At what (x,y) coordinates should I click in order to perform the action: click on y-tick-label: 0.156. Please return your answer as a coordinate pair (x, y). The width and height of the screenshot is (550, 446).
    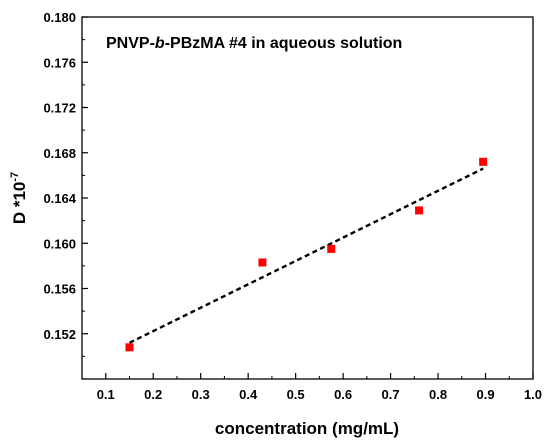
    Looking at the image, I should click on (59, 289).